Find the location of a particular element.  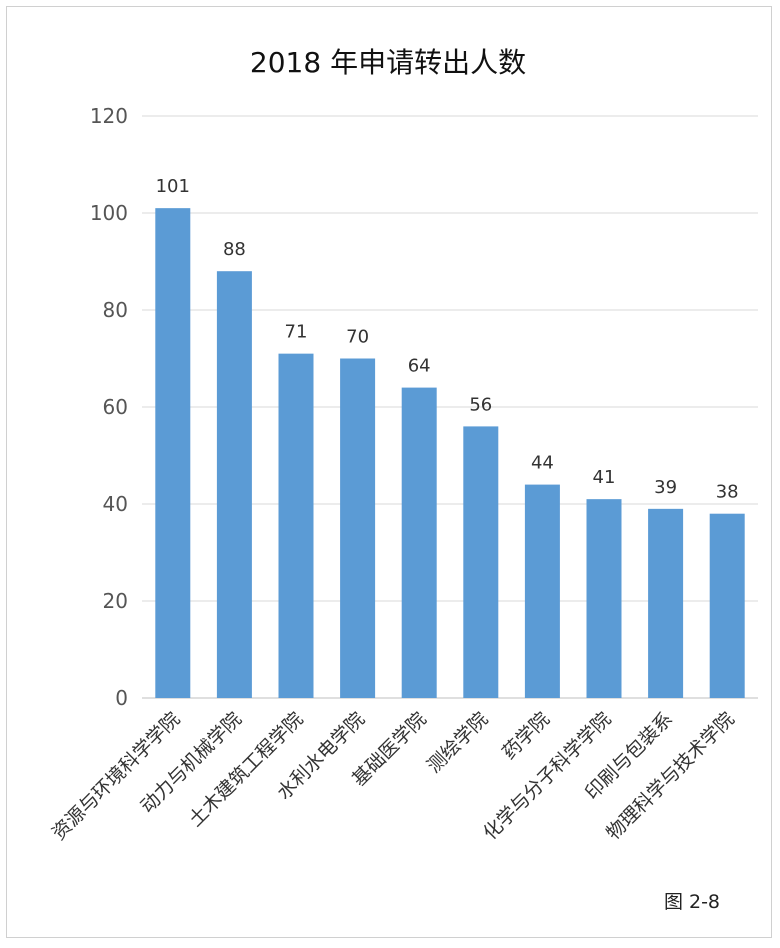

y-tick-label: 20 is located at coordinates (115, 601).